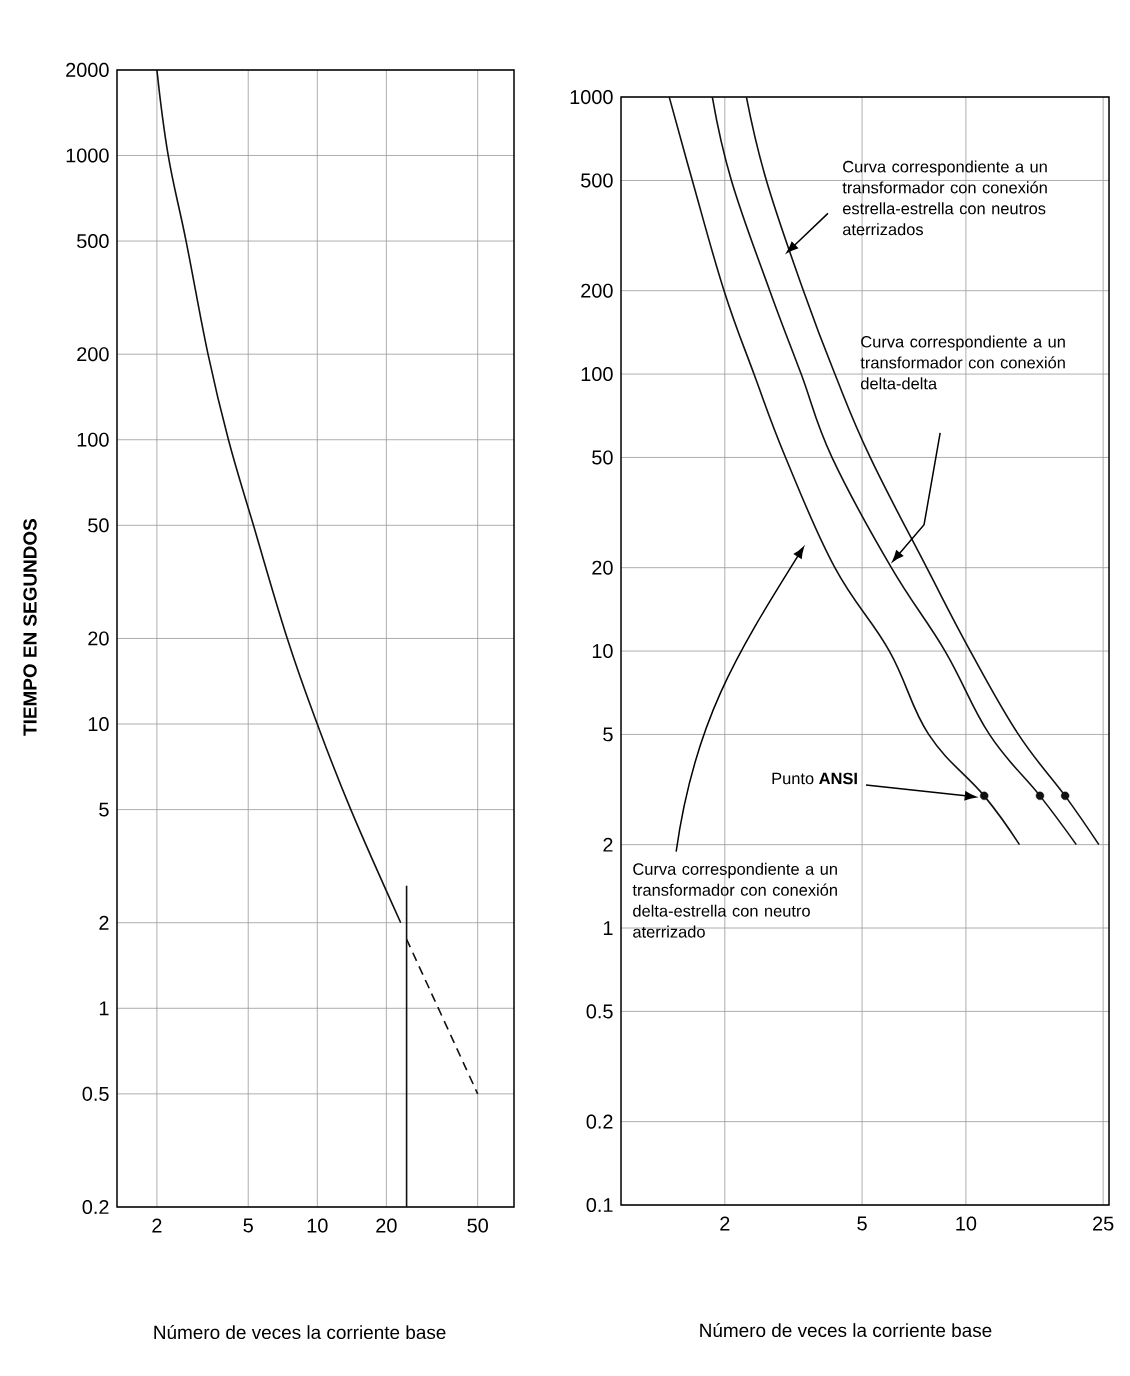 The height and width of the screenshot is (1376, 1130). What do you see at coordinates (30, 627) in the screenshot?
I see `y-axis-title: TIEMPO EN SEGUNDOS` at bounding box center [30, 627].